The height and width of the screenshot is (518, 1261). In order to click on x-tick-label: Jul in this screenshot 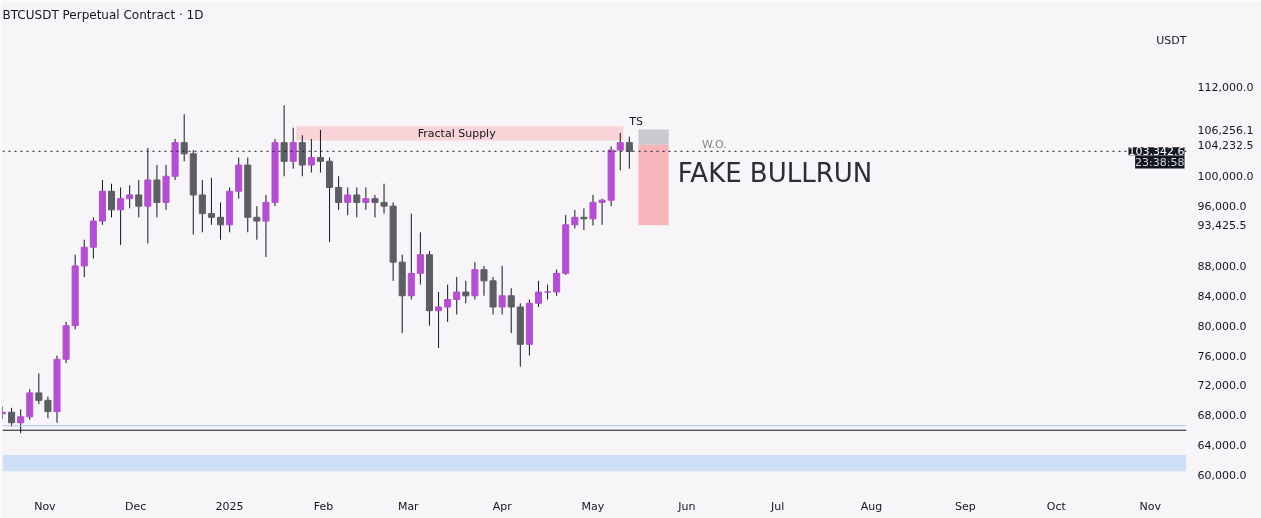, I will do `click(777, 506)`.